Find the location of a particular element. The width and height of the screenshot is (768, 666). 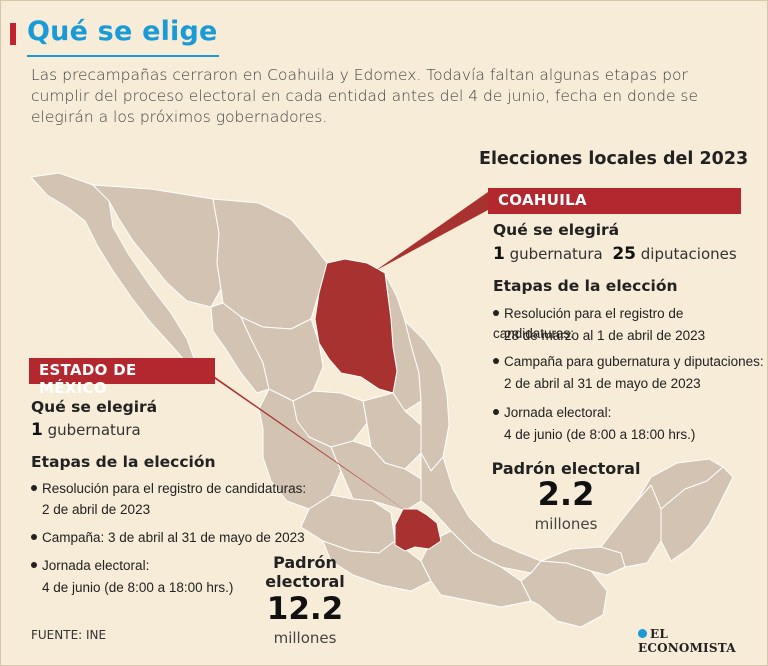

edomex-stages-heading: Etapas de la elección is located at coordinates (123, 462).